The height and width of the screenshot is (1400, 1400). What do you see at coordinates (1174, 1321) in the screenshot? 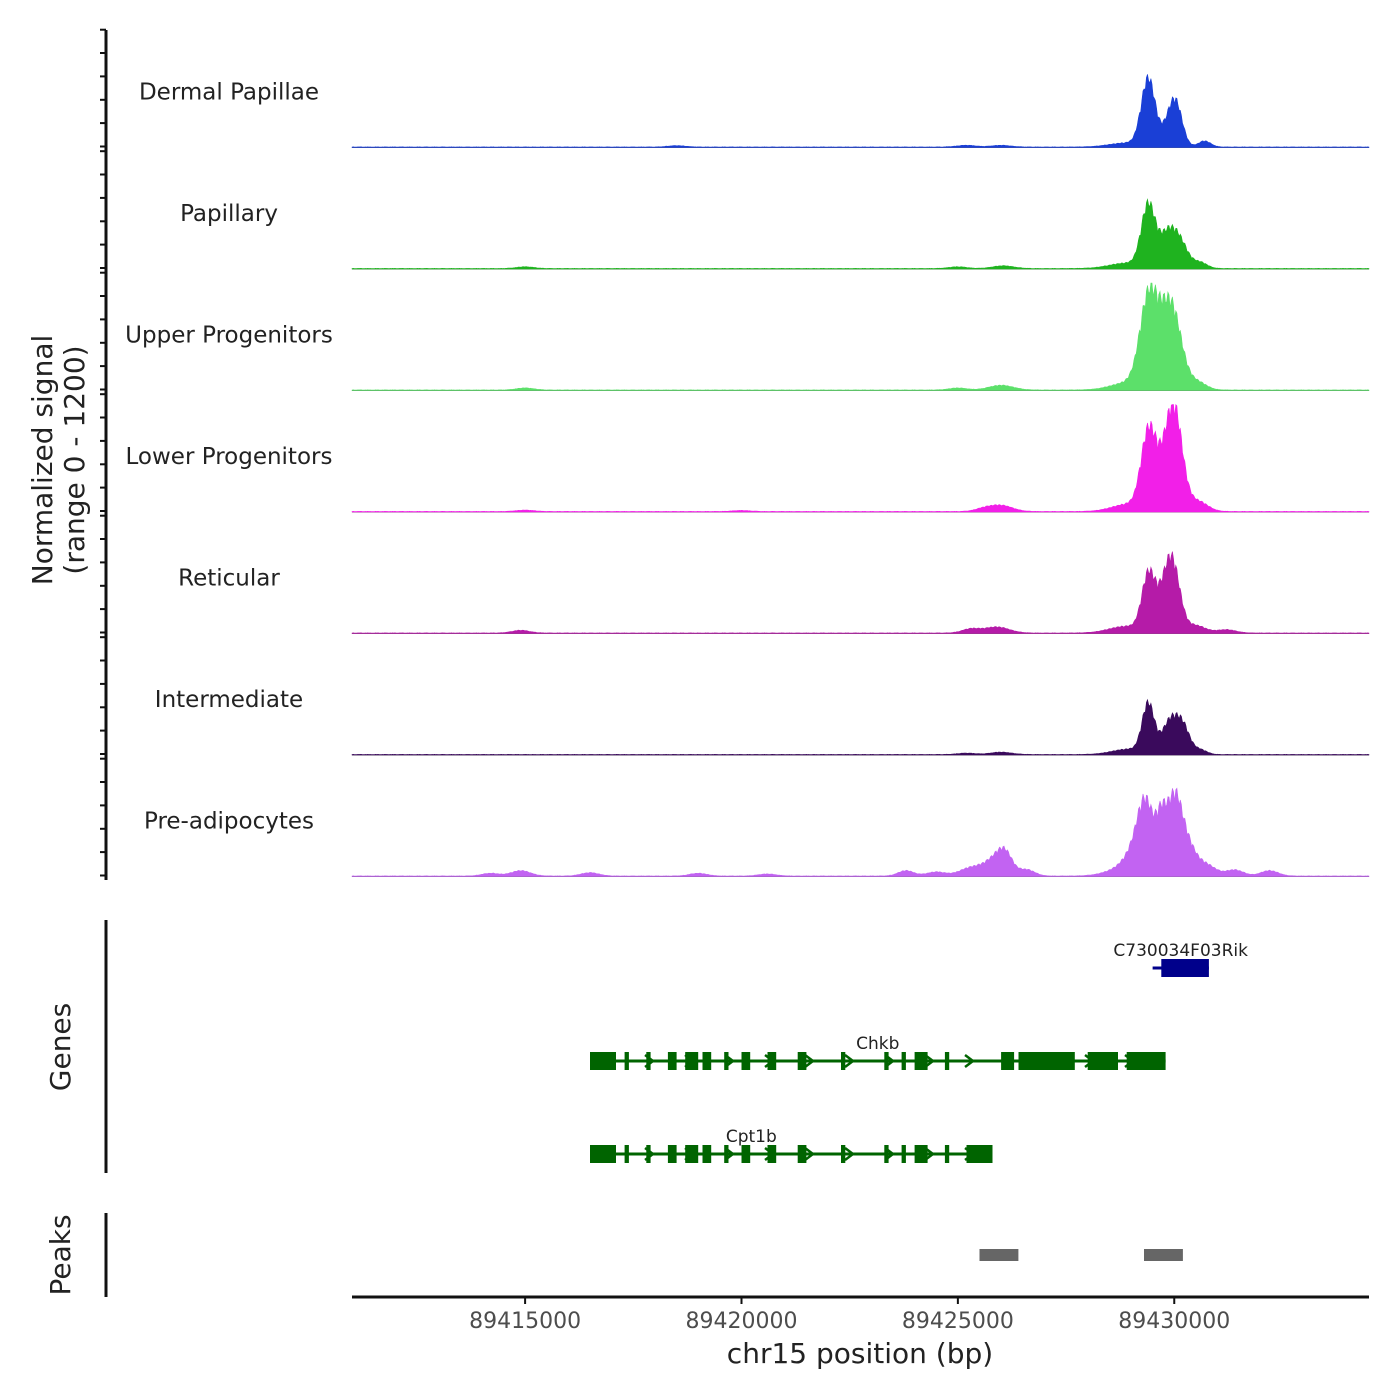
I see `x-tick-label: 89430000` at bounding box center [1174, 1321].